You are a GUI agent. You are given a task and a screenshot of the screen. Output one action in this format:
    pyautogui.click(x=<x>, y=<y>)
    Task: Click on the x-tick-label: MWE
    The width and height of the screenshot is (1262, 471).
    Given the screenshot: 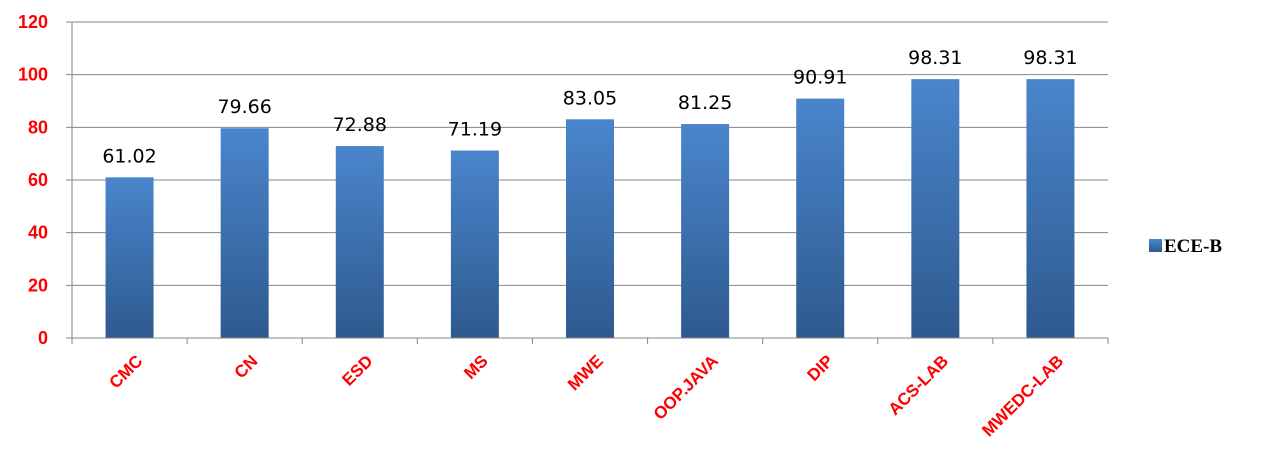 What is the action you would take?
    pyautogui.click(x=585, y=372)
    